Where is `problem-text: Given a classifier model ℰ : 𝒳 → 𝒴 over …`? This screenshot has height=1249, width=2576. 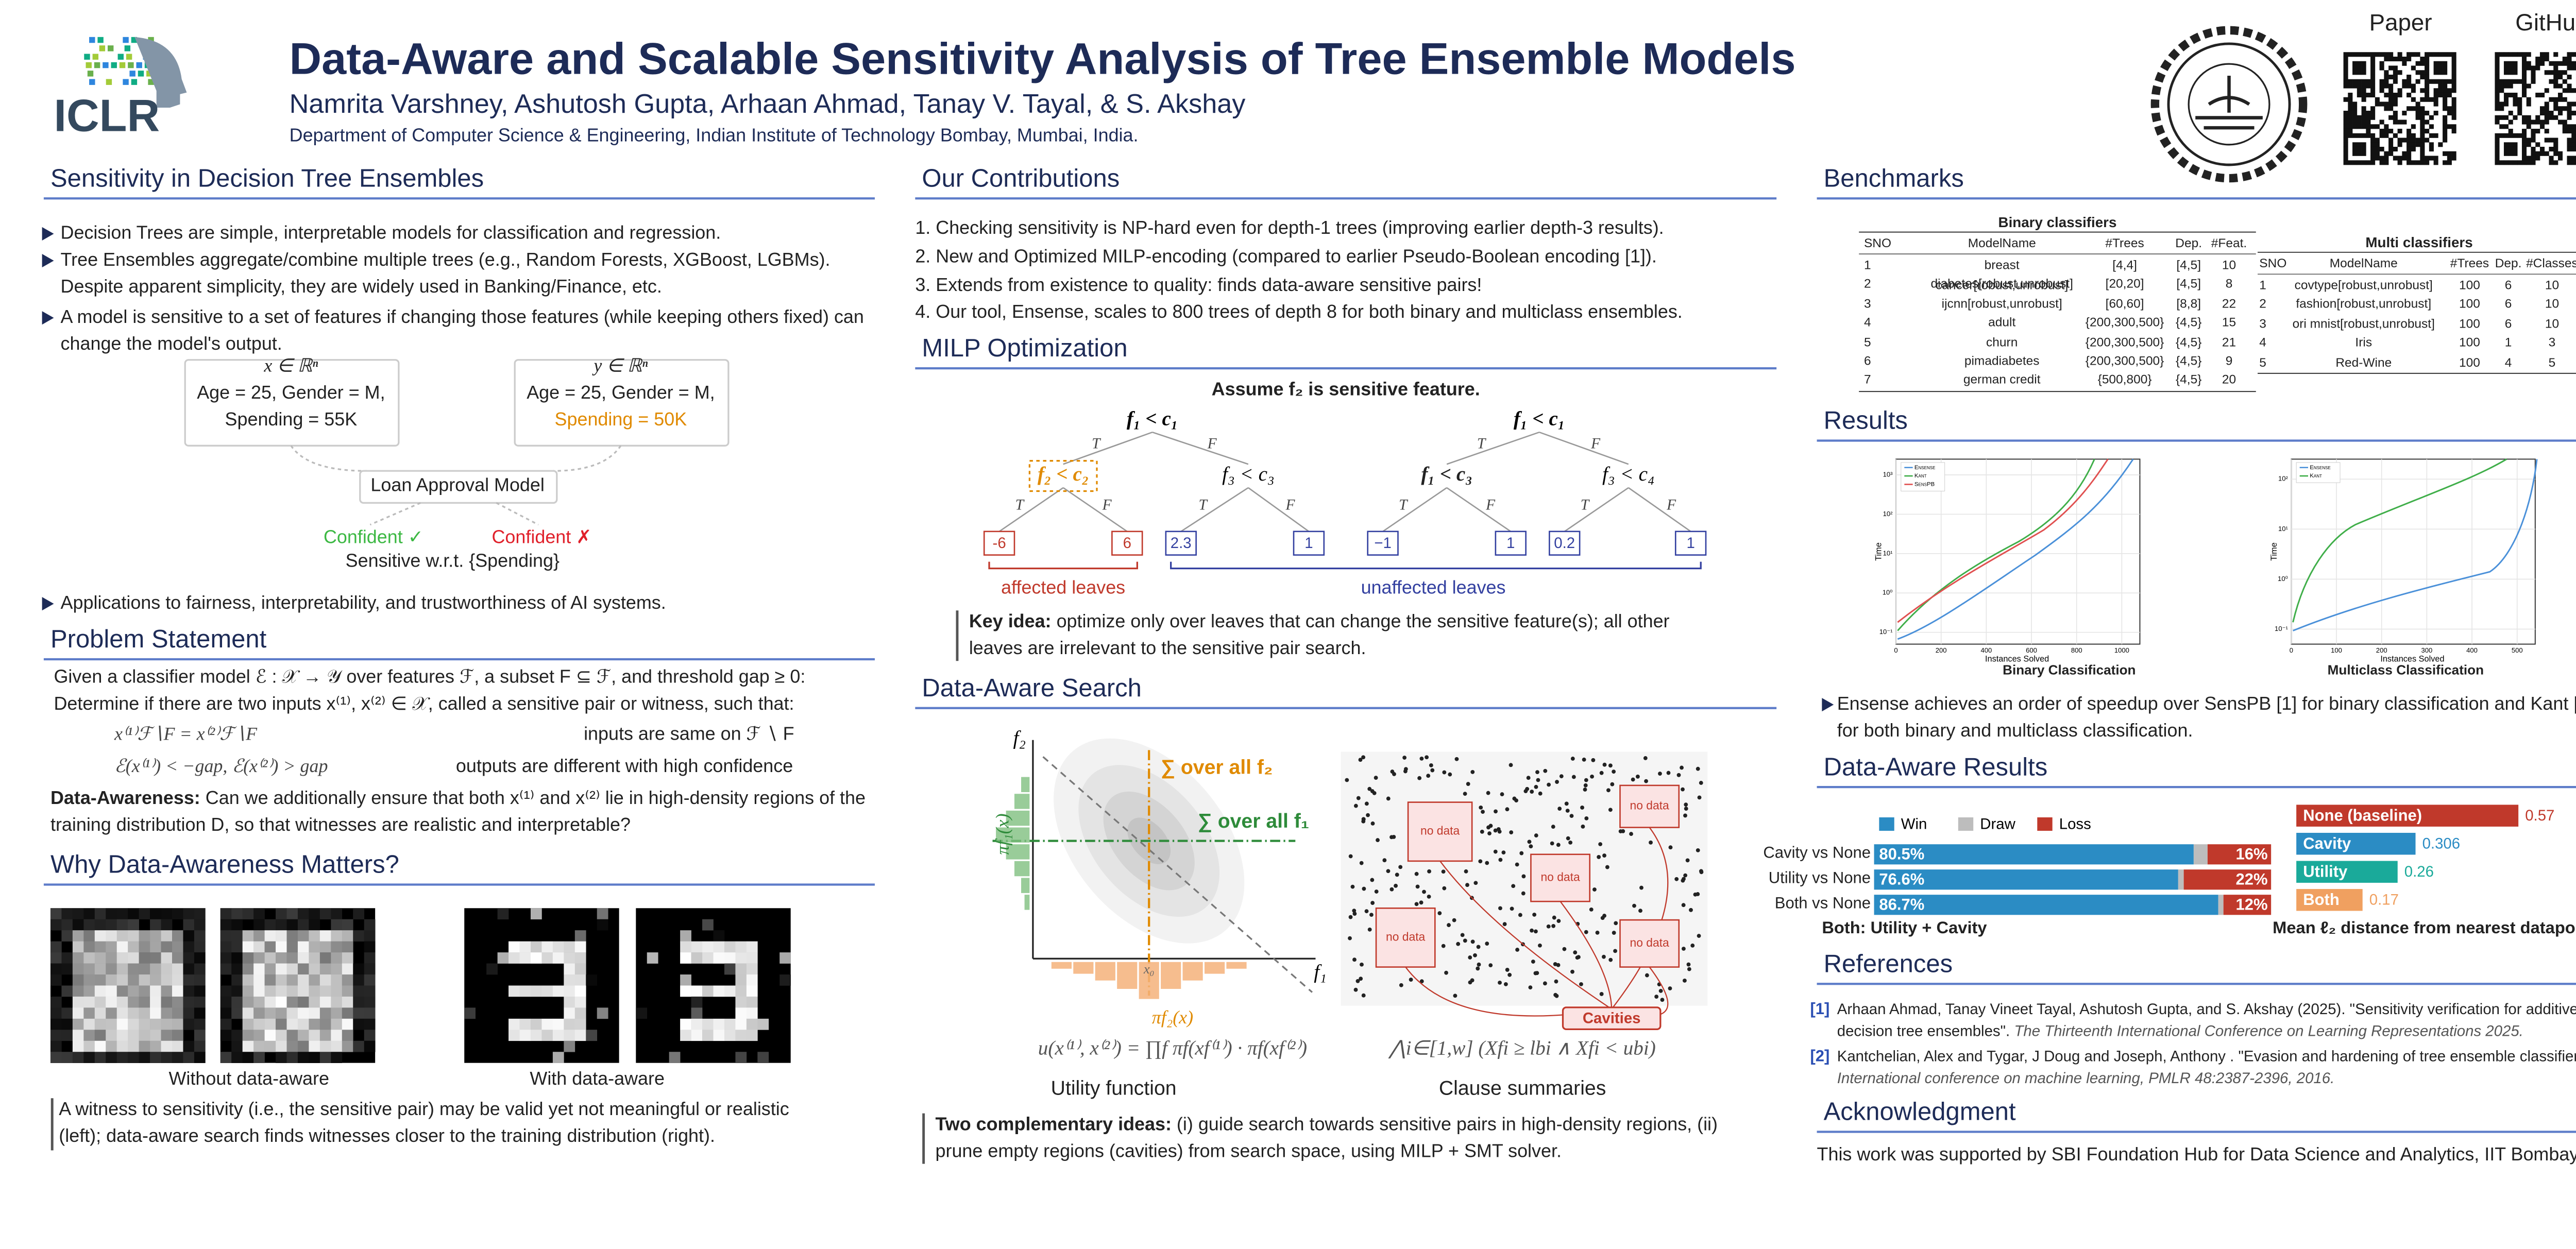
problem-text: Given a classifier model ℰ : 𝒳 → 𝒴 over … is located at coordinates (430, 691).